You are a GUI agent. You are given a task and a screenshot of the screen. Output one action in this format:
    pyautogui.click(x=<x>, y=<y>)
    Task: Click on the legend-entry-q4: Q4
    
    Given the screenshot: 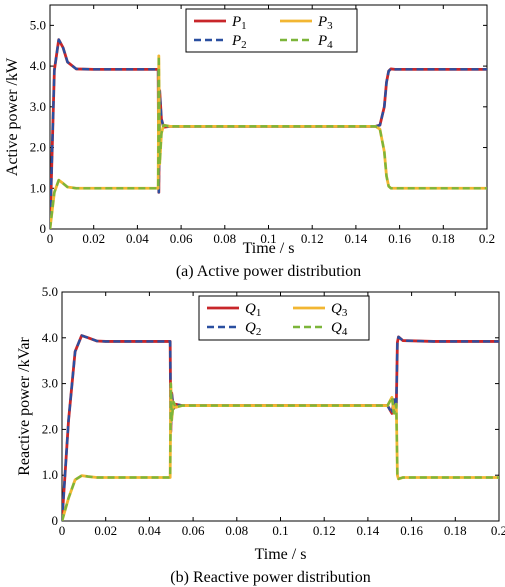 What is the action you would take?
    pyautogui.click(x=339, y=329)
    